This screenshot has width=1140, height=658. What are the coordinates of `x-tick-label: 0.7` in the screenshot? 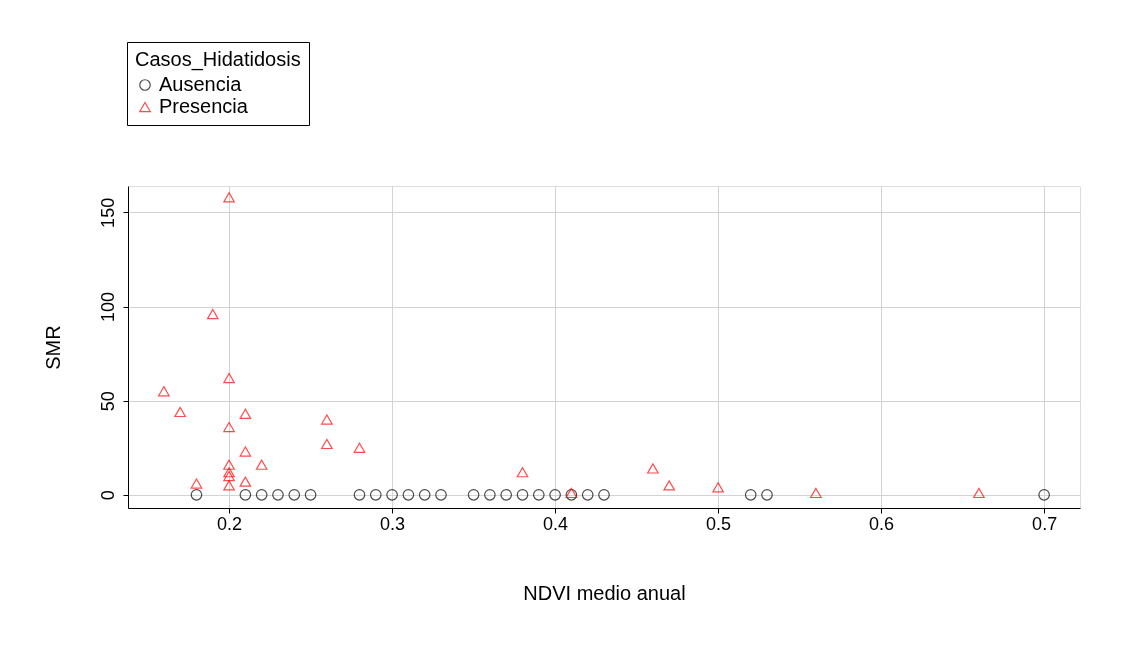 It's located at (1045, 523).